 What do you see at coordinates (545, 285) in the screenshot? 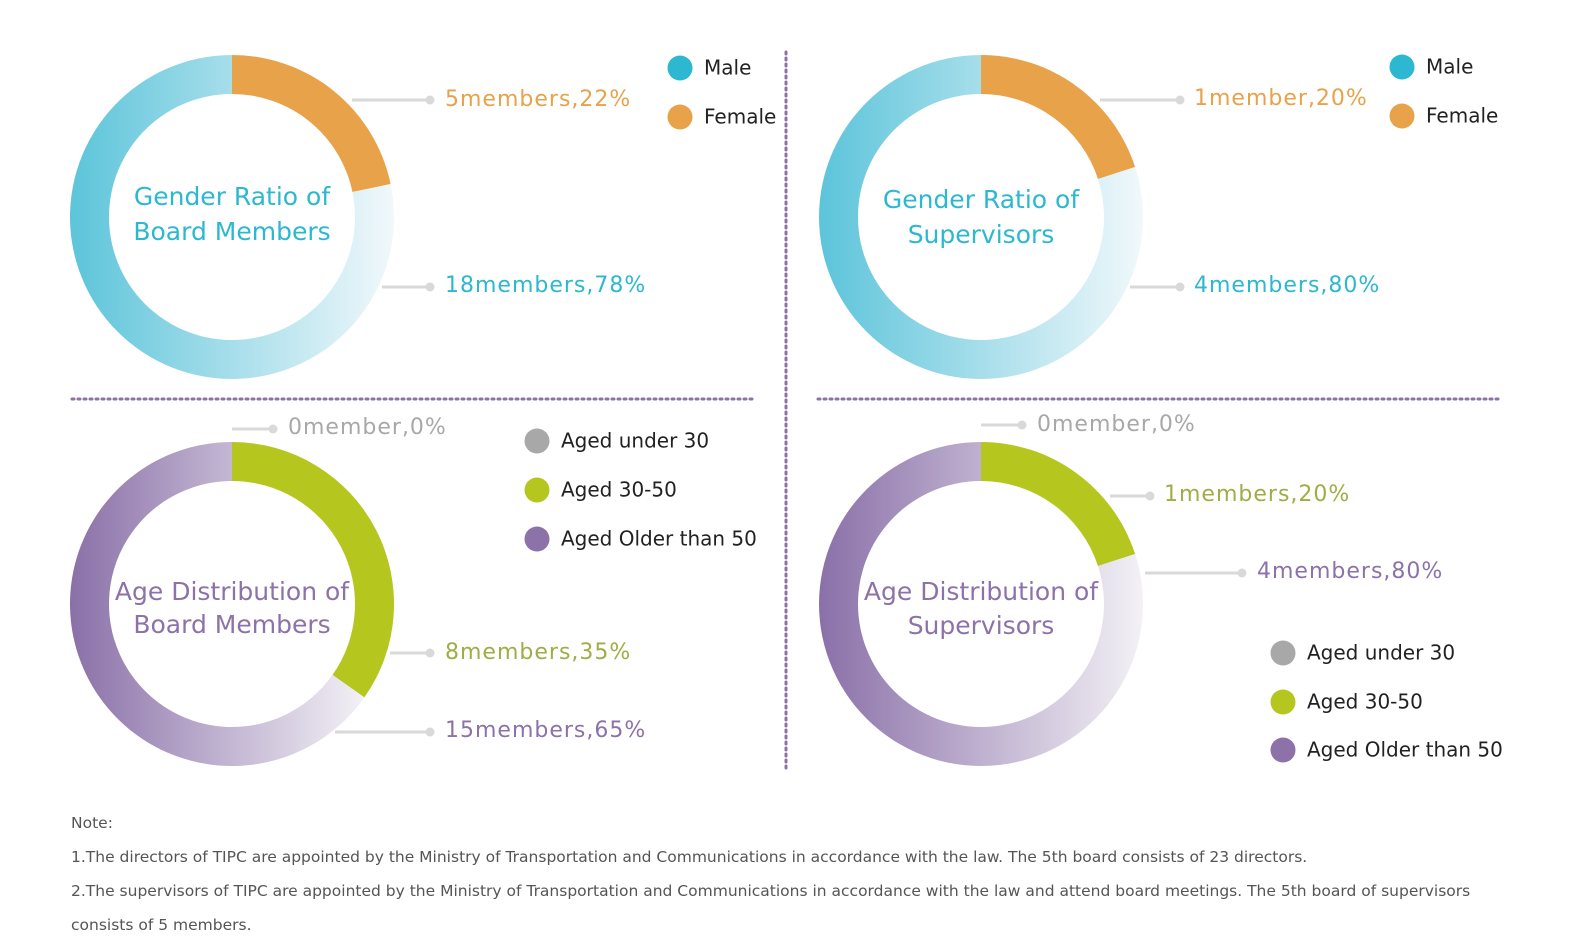
I see `slice-label-male: 18members,78%` at bounding box center [545, 285].